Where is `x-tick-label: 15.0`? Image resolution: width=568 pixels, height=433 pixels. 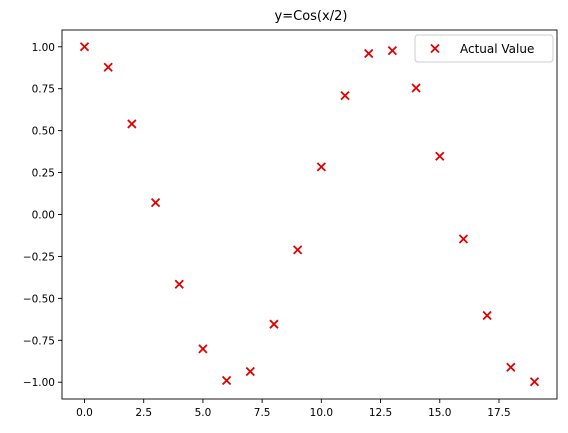
x-tick-label: 15.0 is located at coordinates (439, 413).